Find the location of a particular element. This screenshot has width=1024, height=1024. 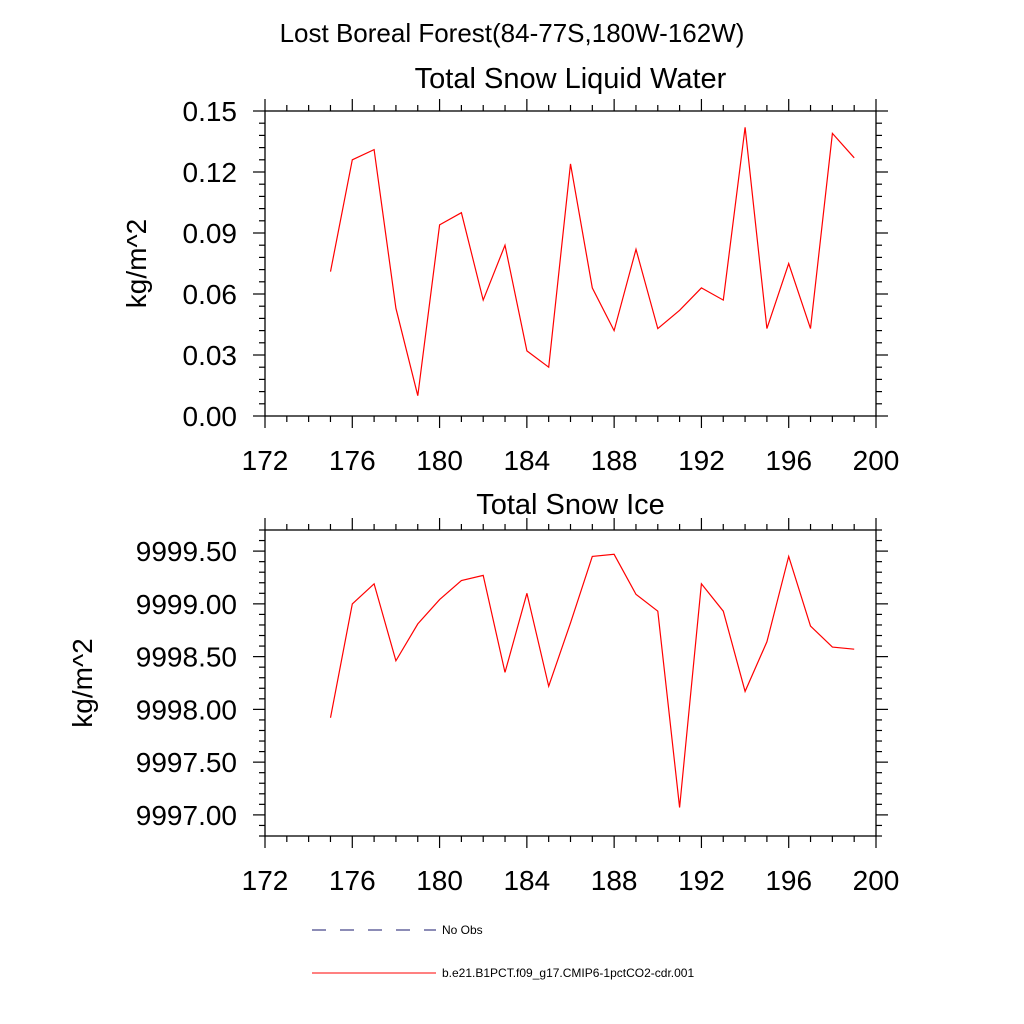

y-tick-label: 9997.00 is located at coordinates (186, 815).